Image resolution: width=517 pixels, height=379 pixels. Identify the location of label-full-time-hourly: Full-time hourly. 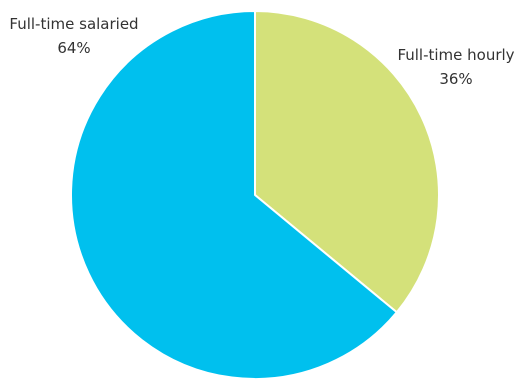
(455, 55).